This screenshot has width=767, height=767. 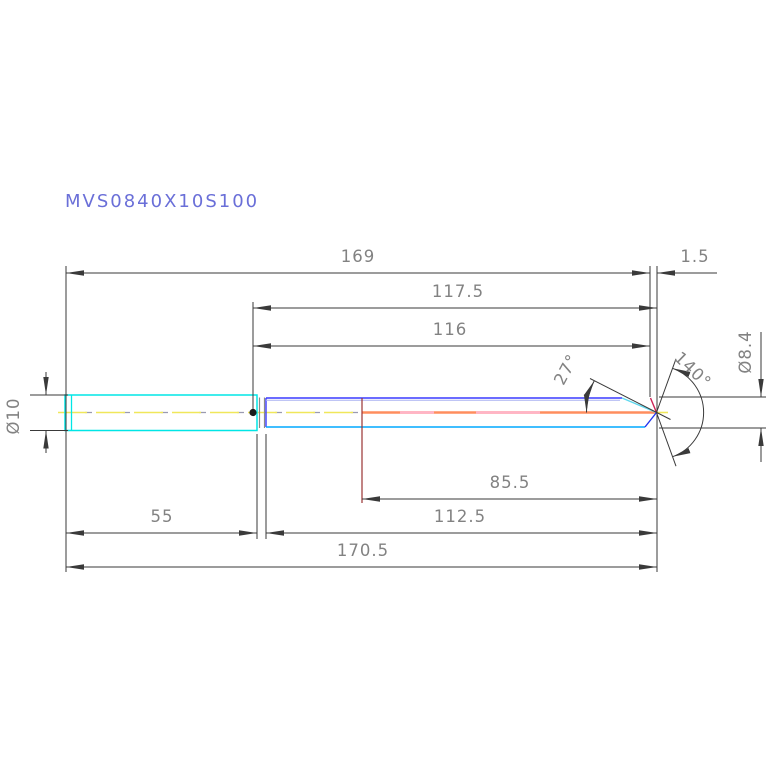 I want to click on shank-outline, so click(x=161, y=413).